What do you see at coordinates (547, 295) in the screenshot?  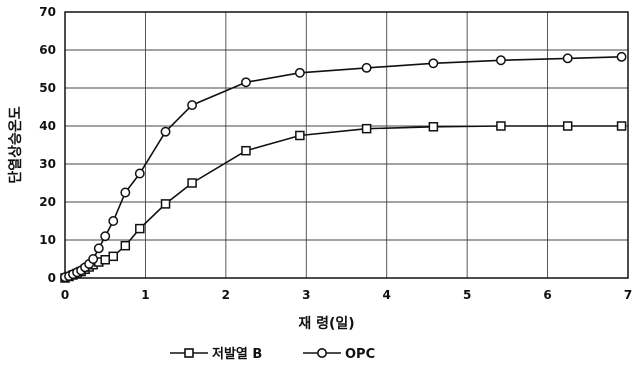 I see `x-tick-label: 6` at bounding box center [547, 295].